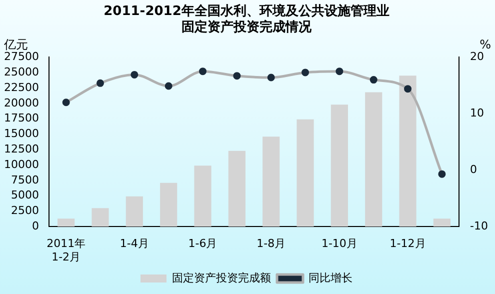  Describe the element at coordinates (247, 11) in the screenshot. I see `chart-title: 2011-2012年全国水利、环境及公共设施管理业` at that location.